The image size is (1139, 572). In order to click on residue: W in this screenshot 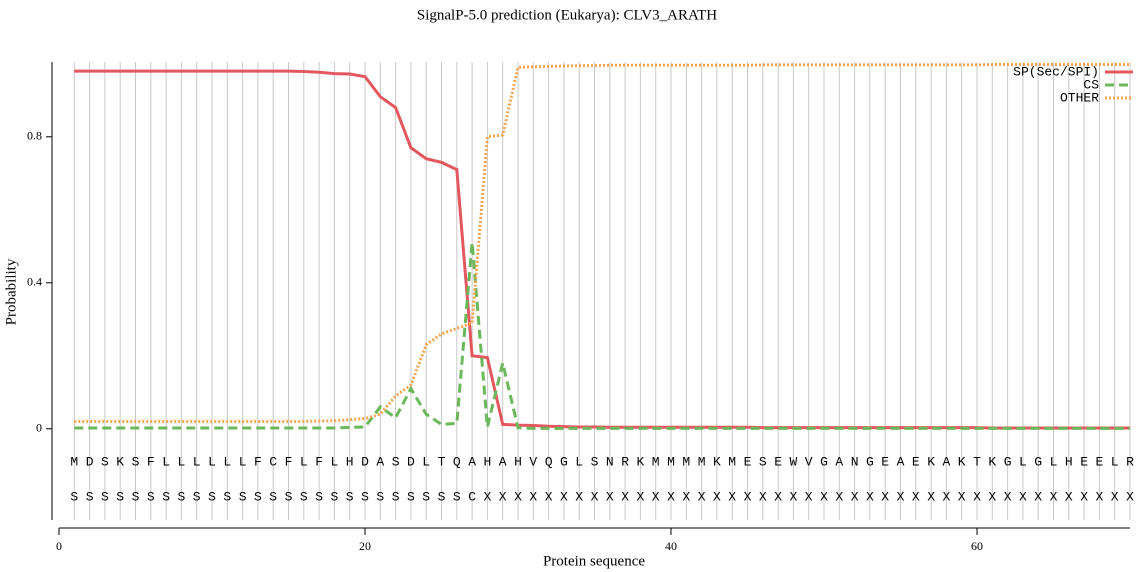, I will do `click(793, 461)`.